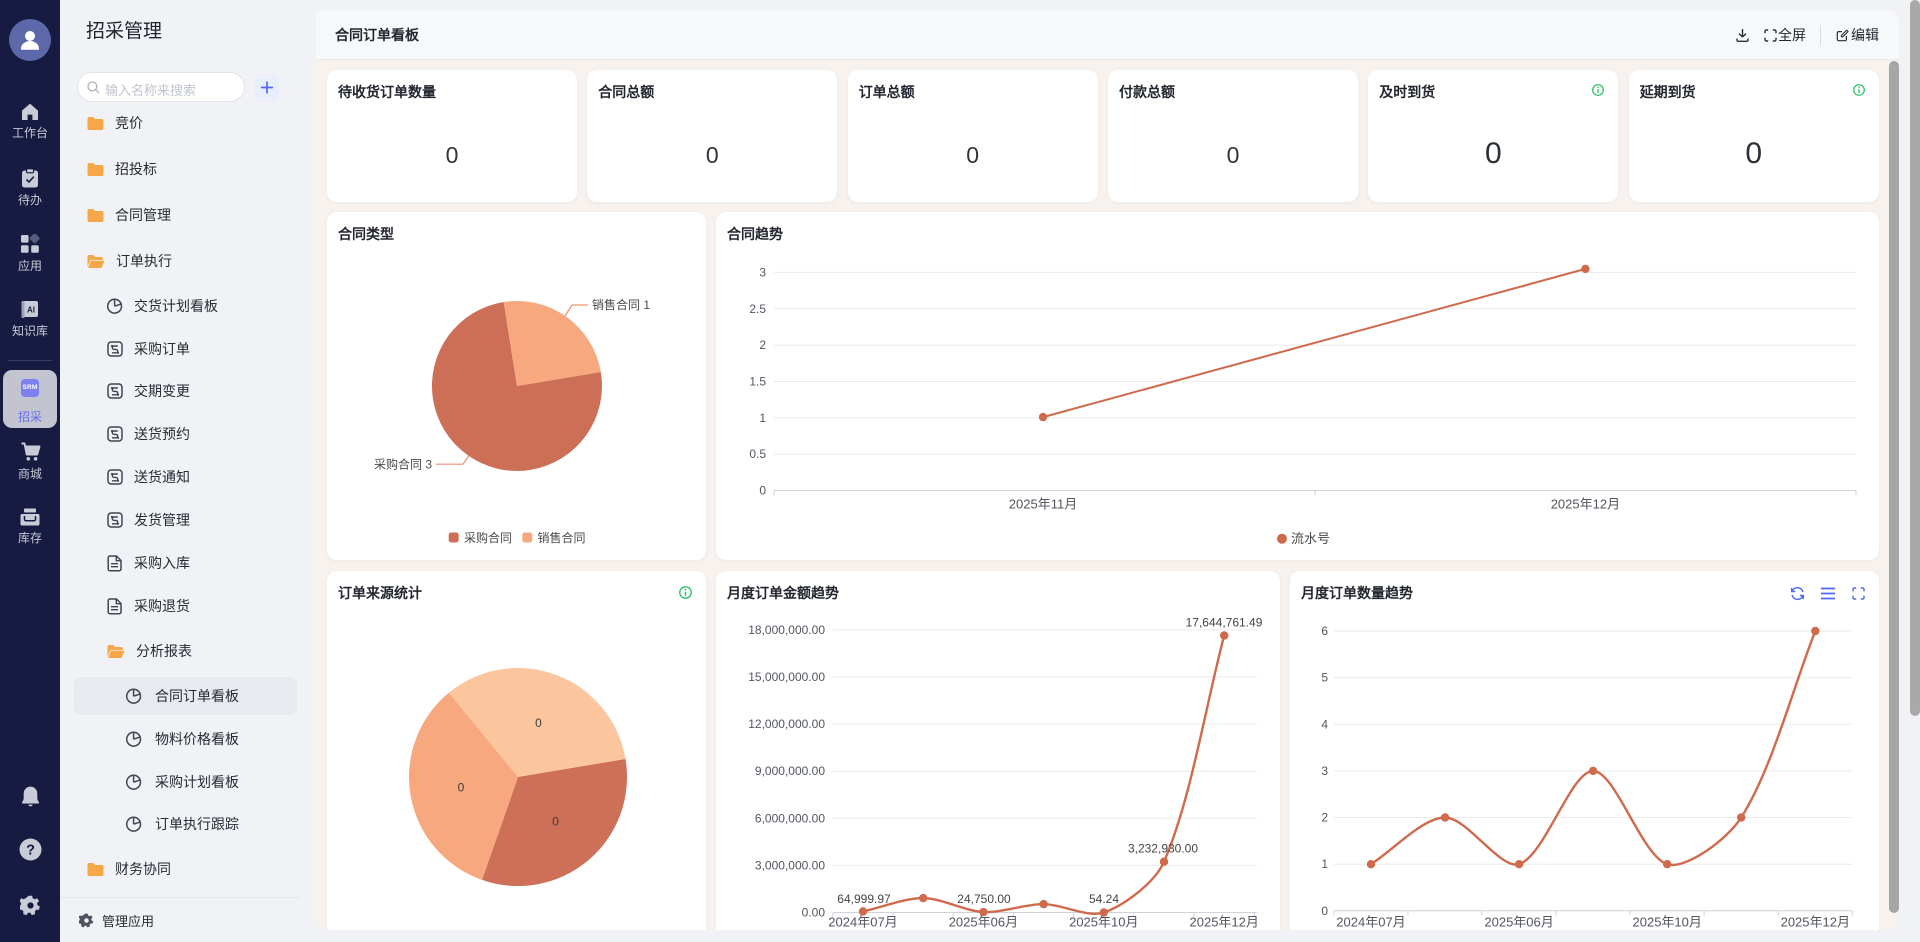 This screenshot has height=942, width=1920. Describe the element at coordinates (757, 309) in the screenshot. I see `svg-text: 2.5` at that location.